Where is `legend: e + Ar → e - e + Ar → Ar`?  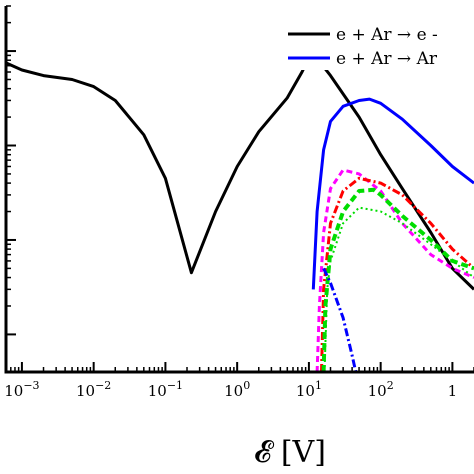
legend: e + Ar → e - e + Ar → Ar is located at coordinates (377, 46).